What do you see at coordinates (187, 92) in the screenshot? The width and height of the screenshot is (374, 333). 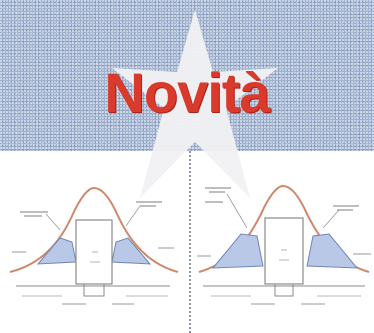 I see `headline-novita: Novità` at bounding box center [187, 92].